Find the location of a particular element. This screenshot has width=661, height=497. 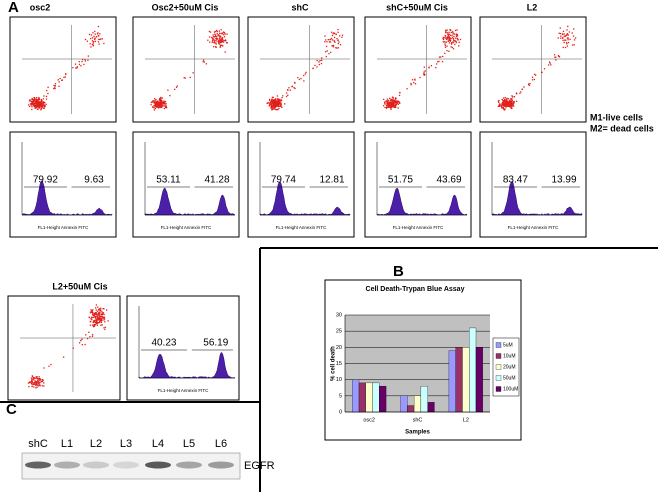

x-tick-label: L2 is located at coordinates (466, 420).